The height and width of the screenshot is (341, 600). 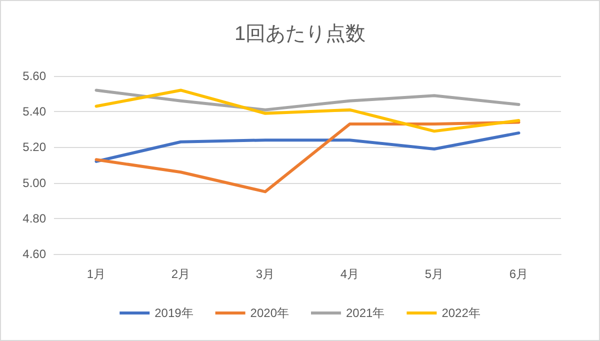 I want to click on y-tick-label: 5.60, so click(x=34, y=76).